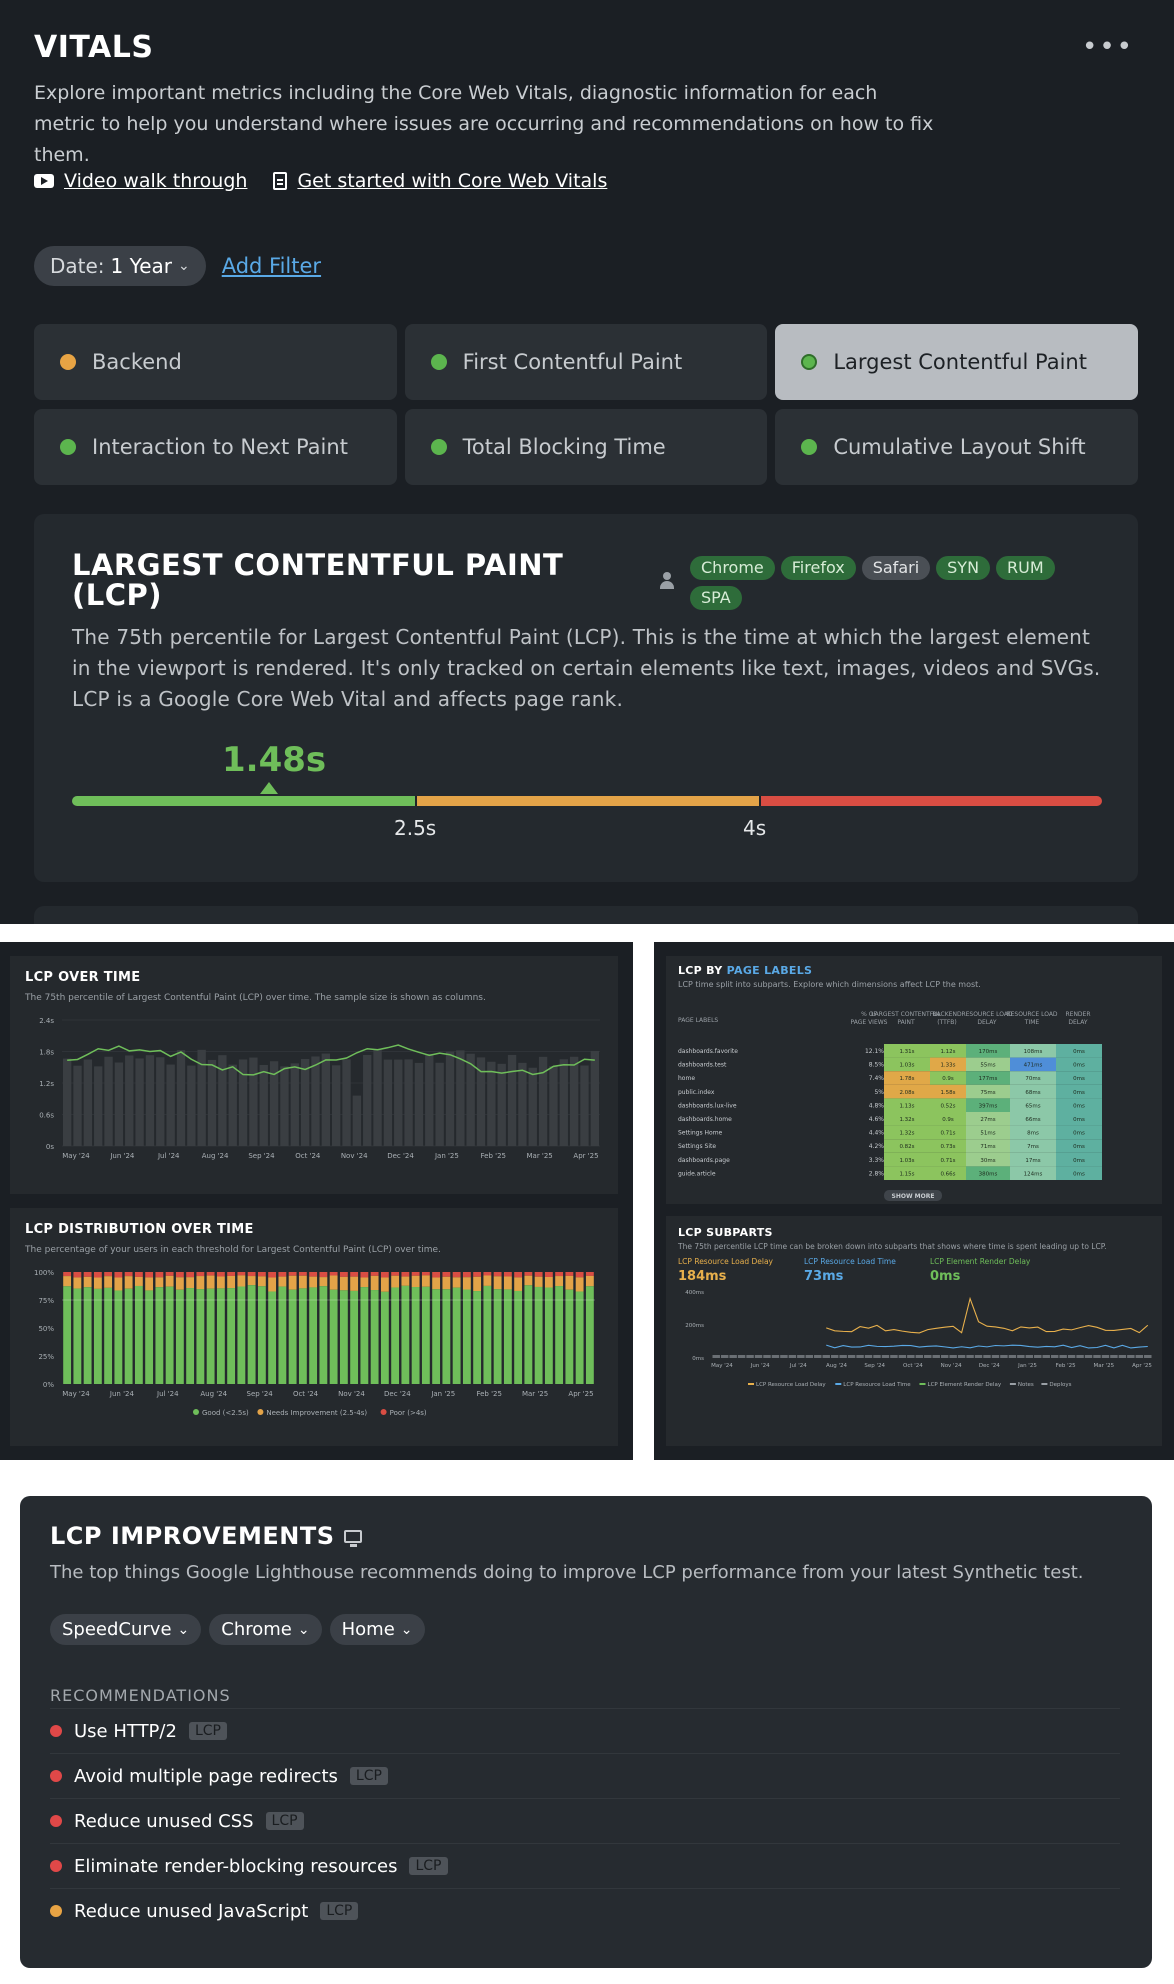 Image resolution: width=1174 pixels, height=1984 pixels. What do you see at coordinates (126, 1629) in the screenshot?
I see `site-select: SpeedCurve ⌄` at bounding box center [126, 1629].